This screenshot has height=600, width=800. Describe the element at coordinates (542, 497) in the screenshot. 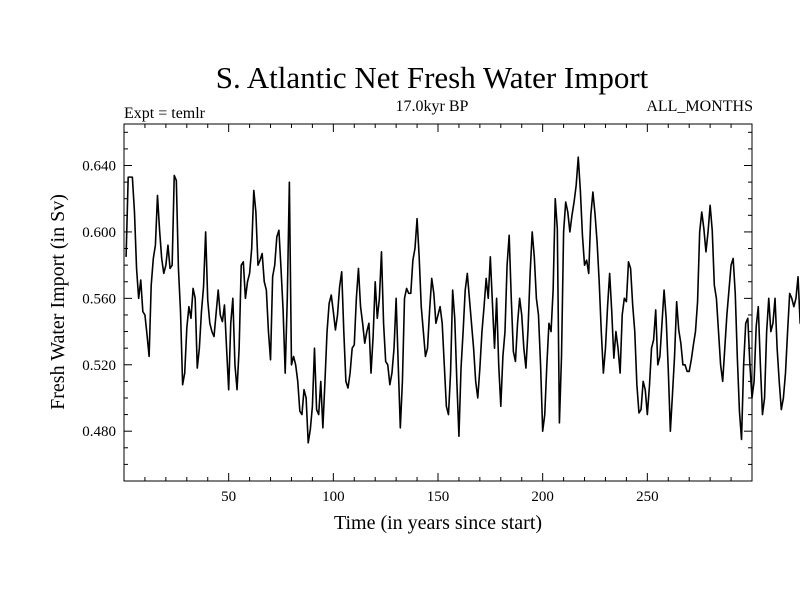

I see `x-tick-label: 200` at that location.